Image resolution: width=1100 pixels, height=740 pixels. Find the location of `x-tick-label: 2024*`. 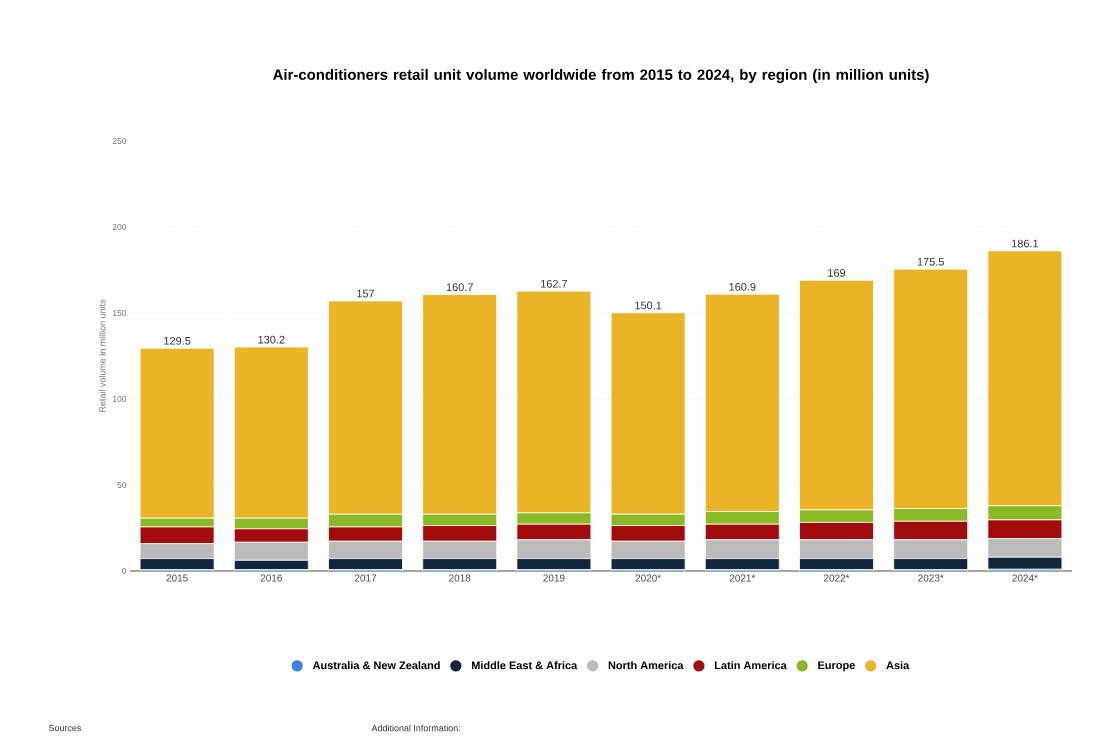

x-tick-label: 2024* is located at coordinates (1025, 578).